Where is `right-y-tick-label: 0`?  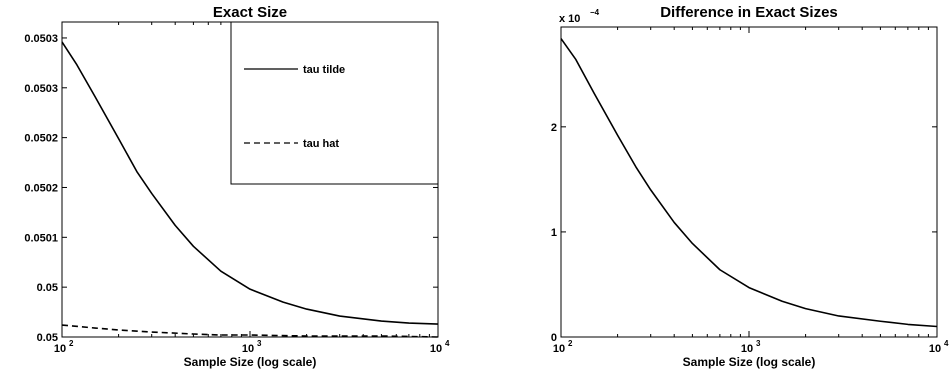 right-y-tick-label: 0 is located at coordinates (554, 338).